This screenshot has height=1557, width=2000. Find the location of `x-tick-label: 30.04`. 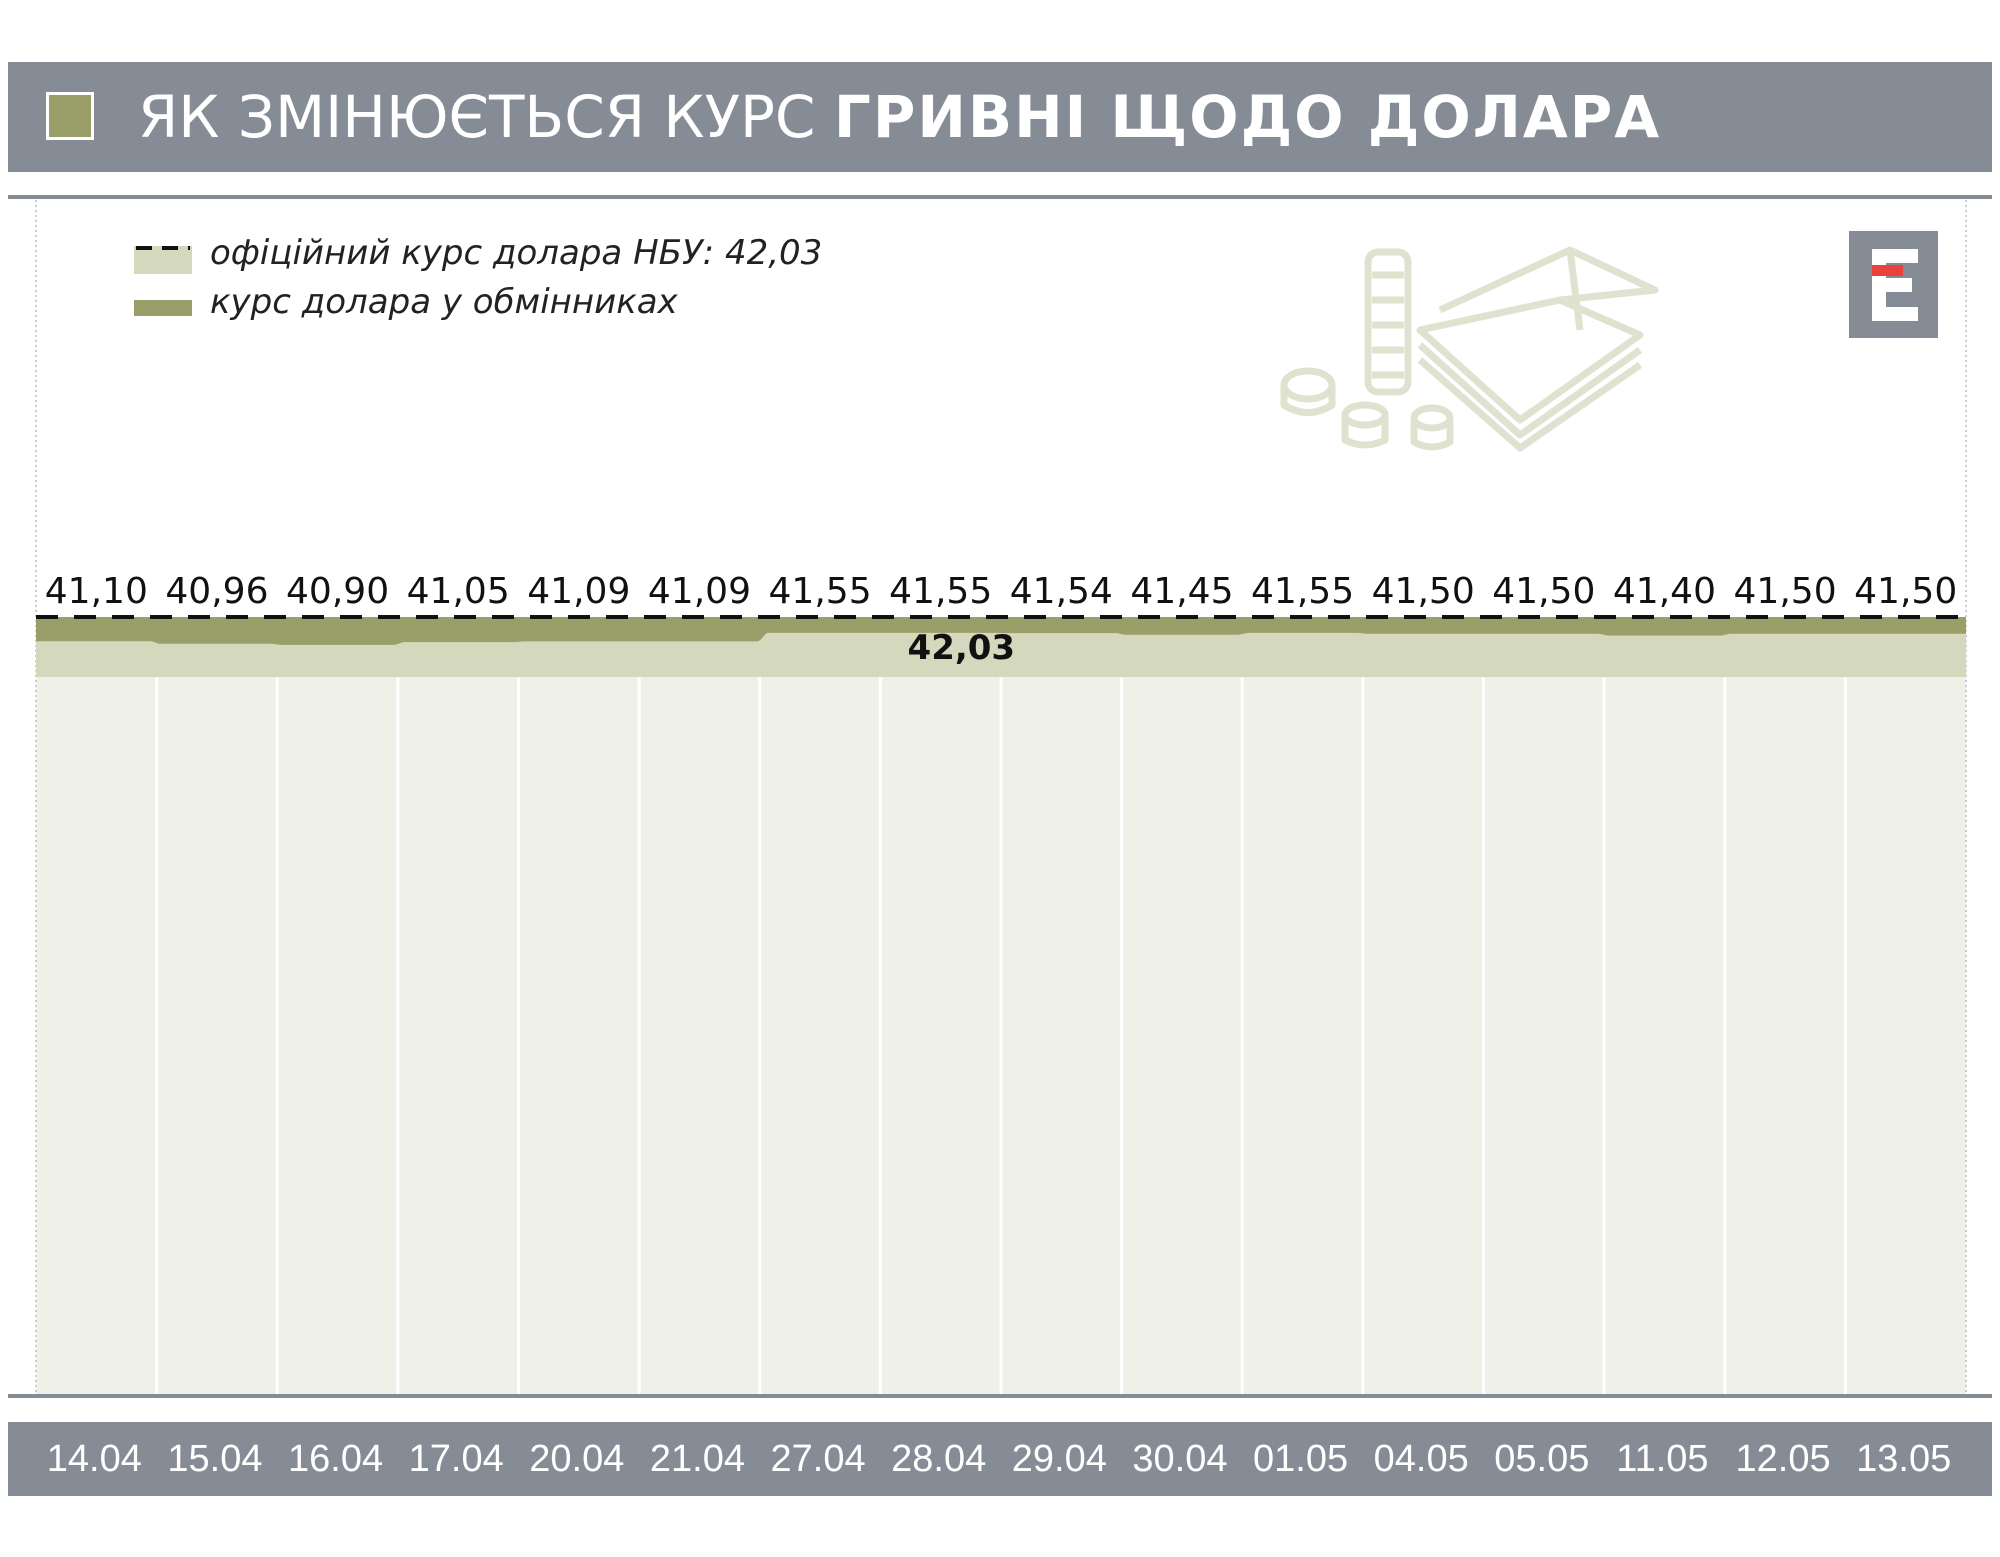

x-tick-label: 30.04 is located at coordinates (1180, 1459).